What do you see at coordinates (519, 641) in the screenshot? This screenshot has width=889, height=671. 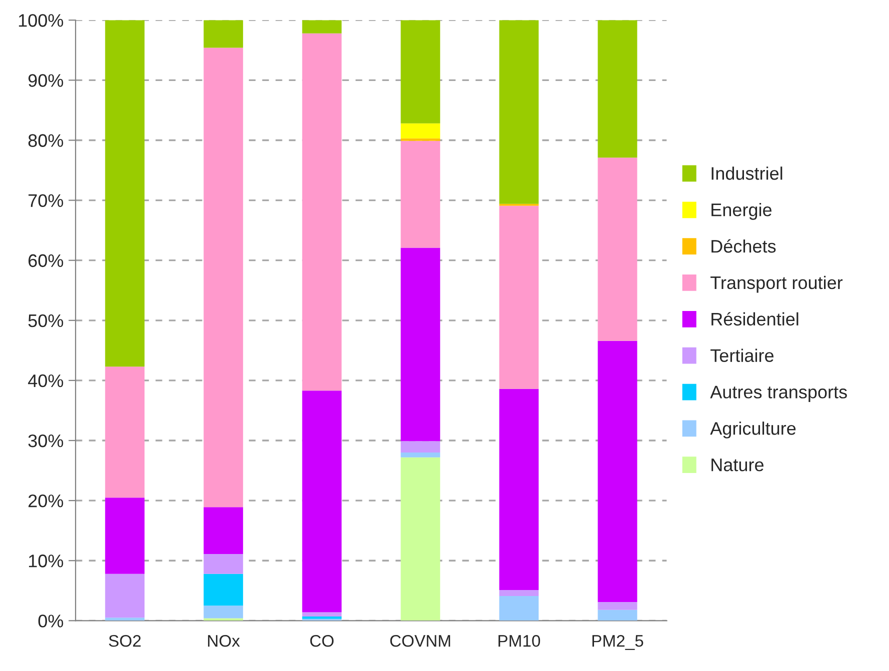 I see `x-tick-label: PM10` at bounding box center [519, 641].